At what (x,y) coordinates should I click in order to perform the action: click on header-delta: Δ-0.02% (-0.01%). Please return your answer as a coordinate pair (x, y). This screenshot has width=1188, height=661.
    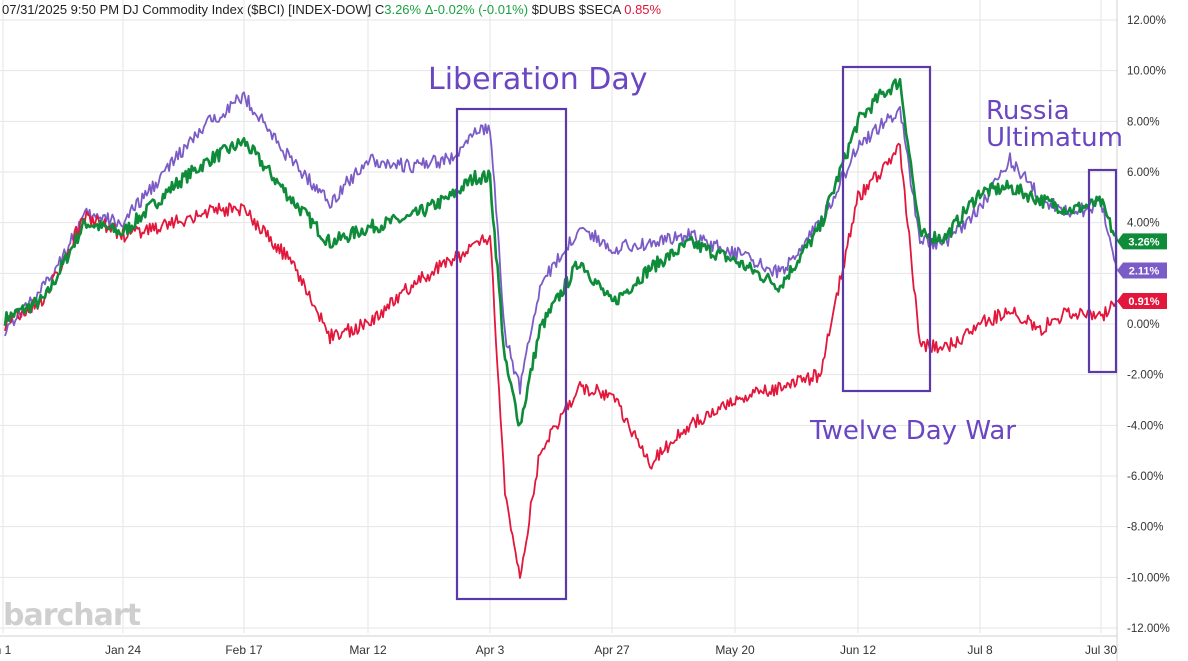
    Looking at the image, I should click on (476, 9).